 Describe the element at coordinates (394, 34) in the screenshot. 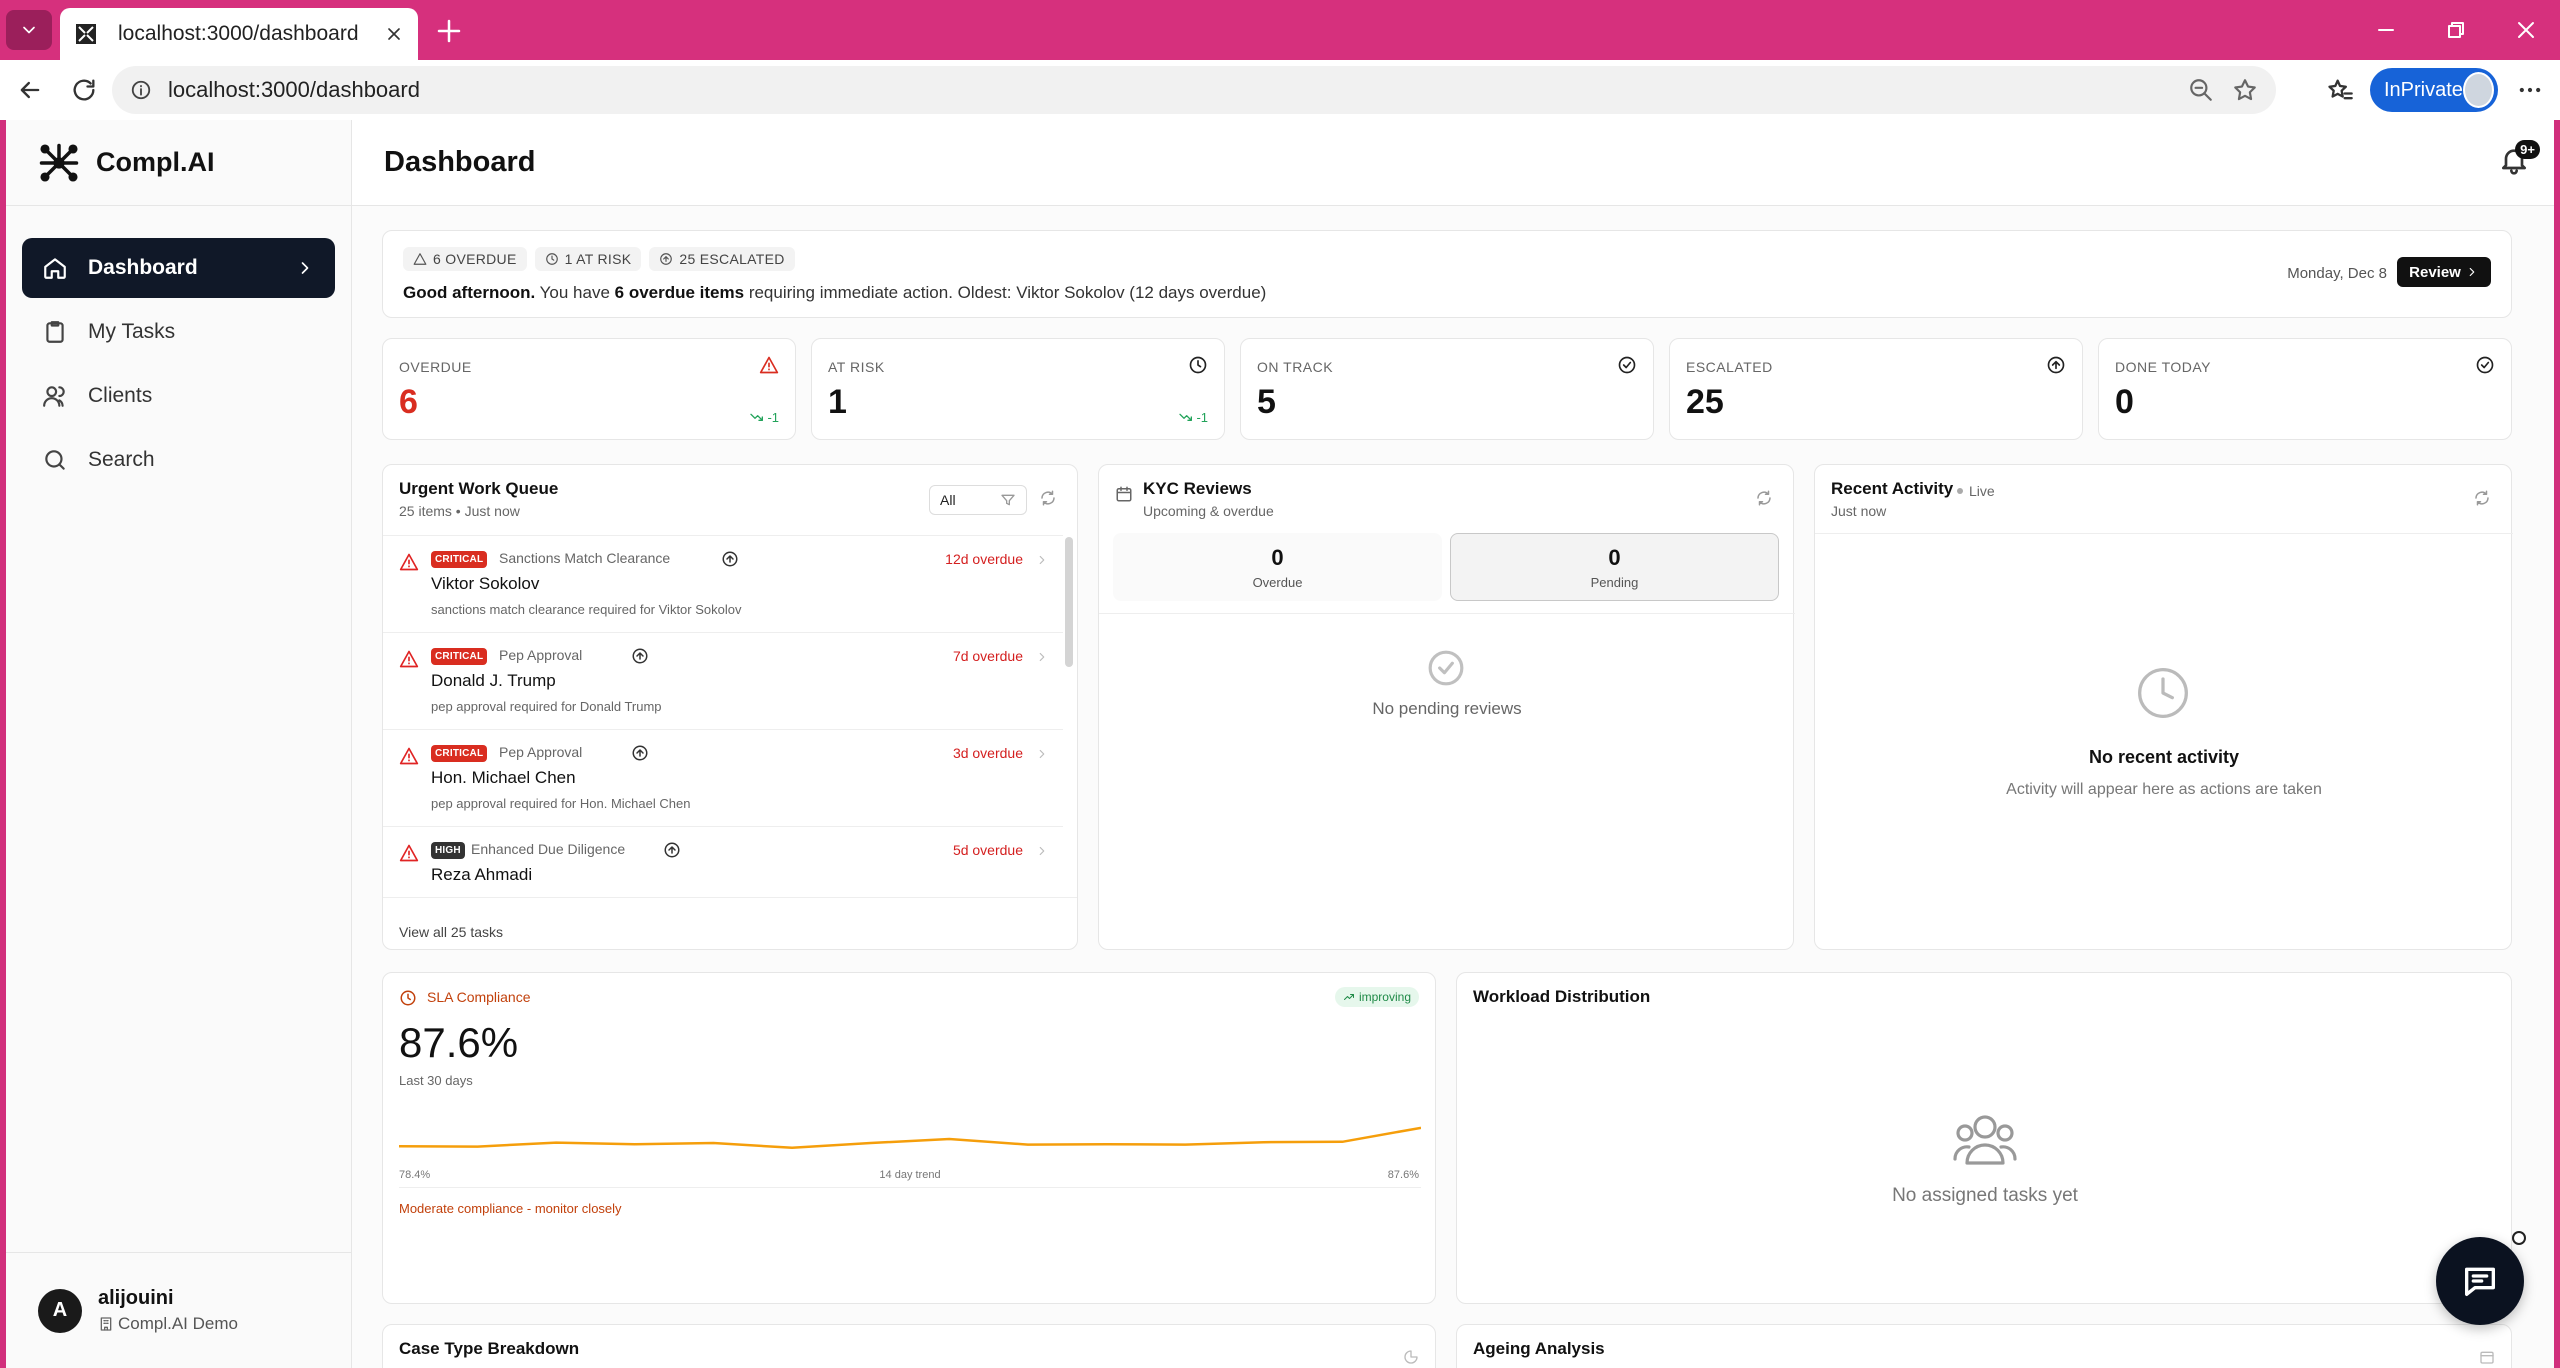

I see `close-icon` at that location.